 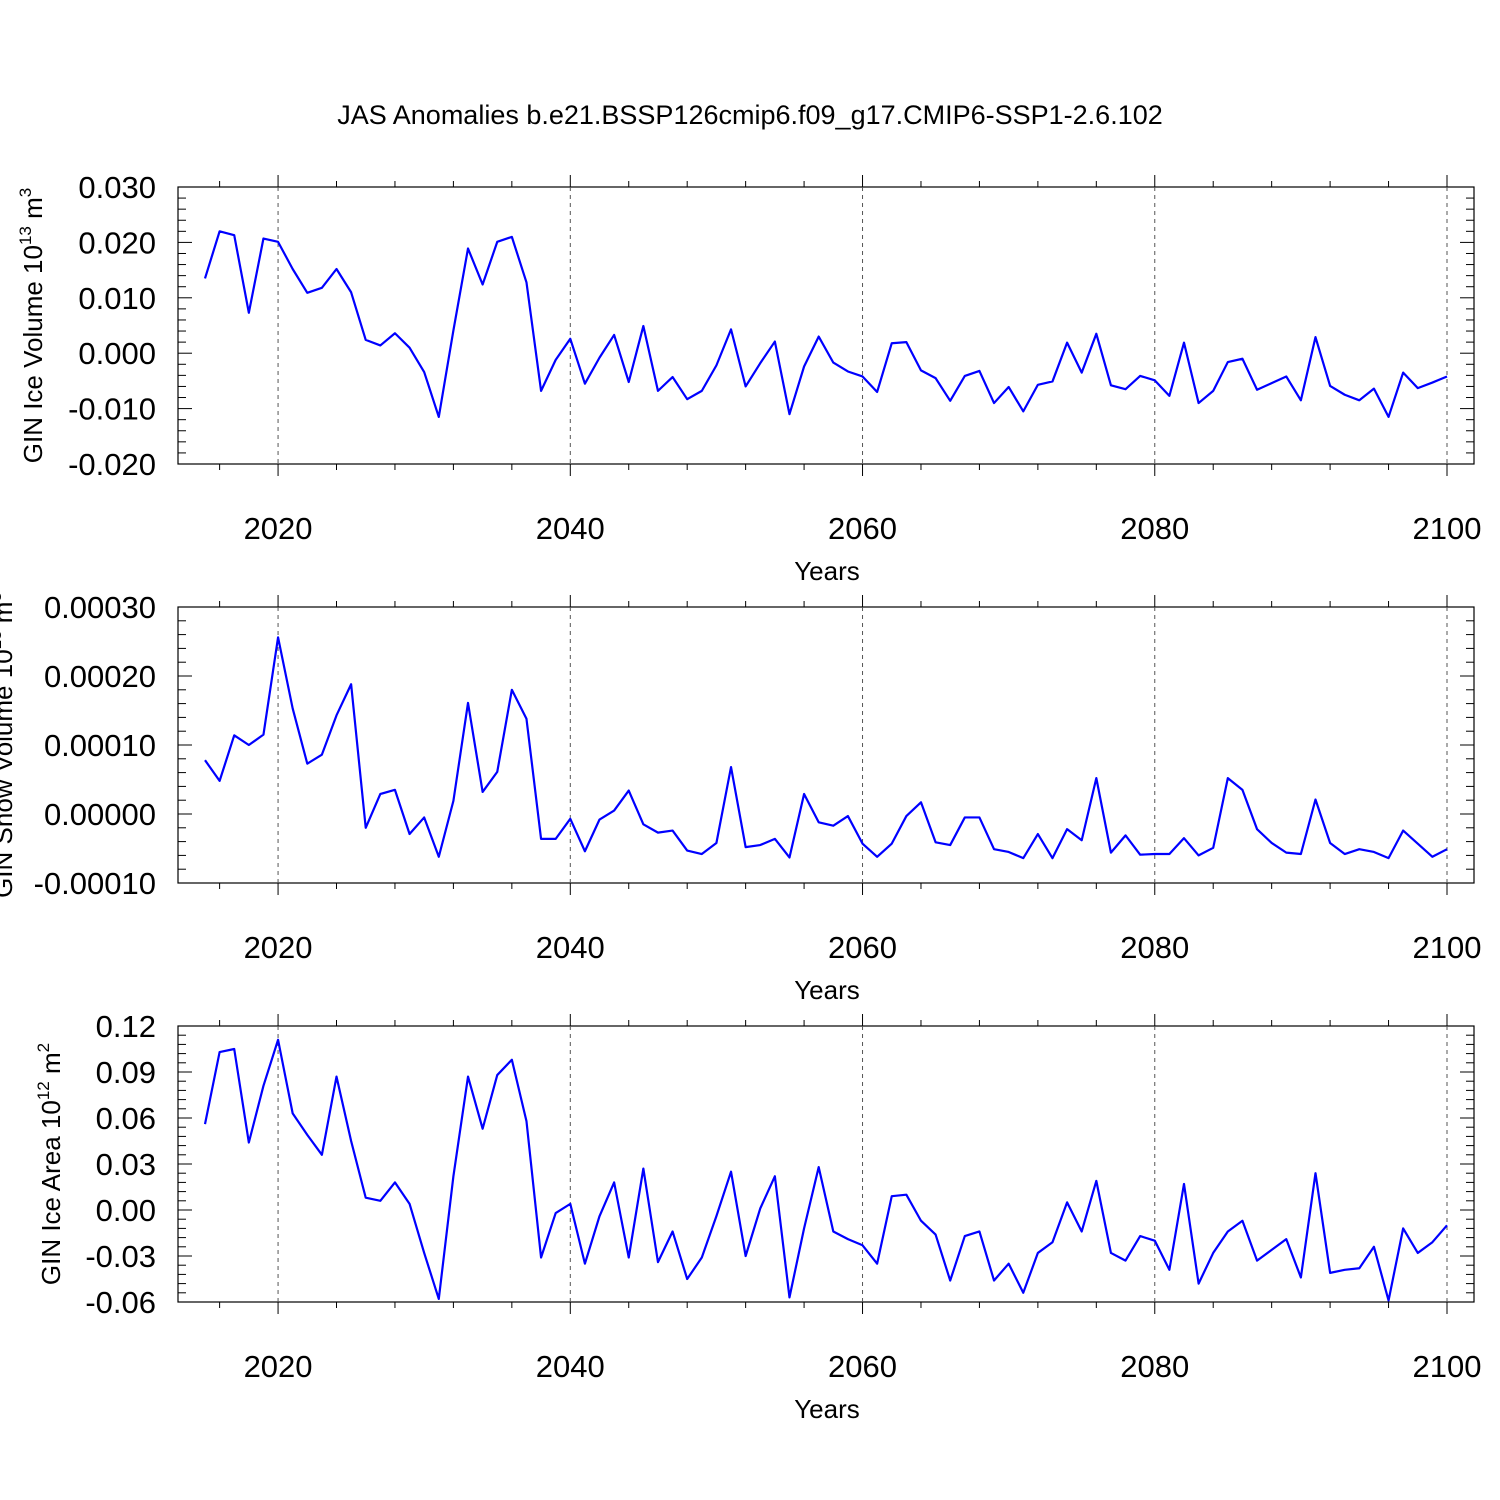 I want to click on x-axis-label: Years, so click(x=827, y=990).